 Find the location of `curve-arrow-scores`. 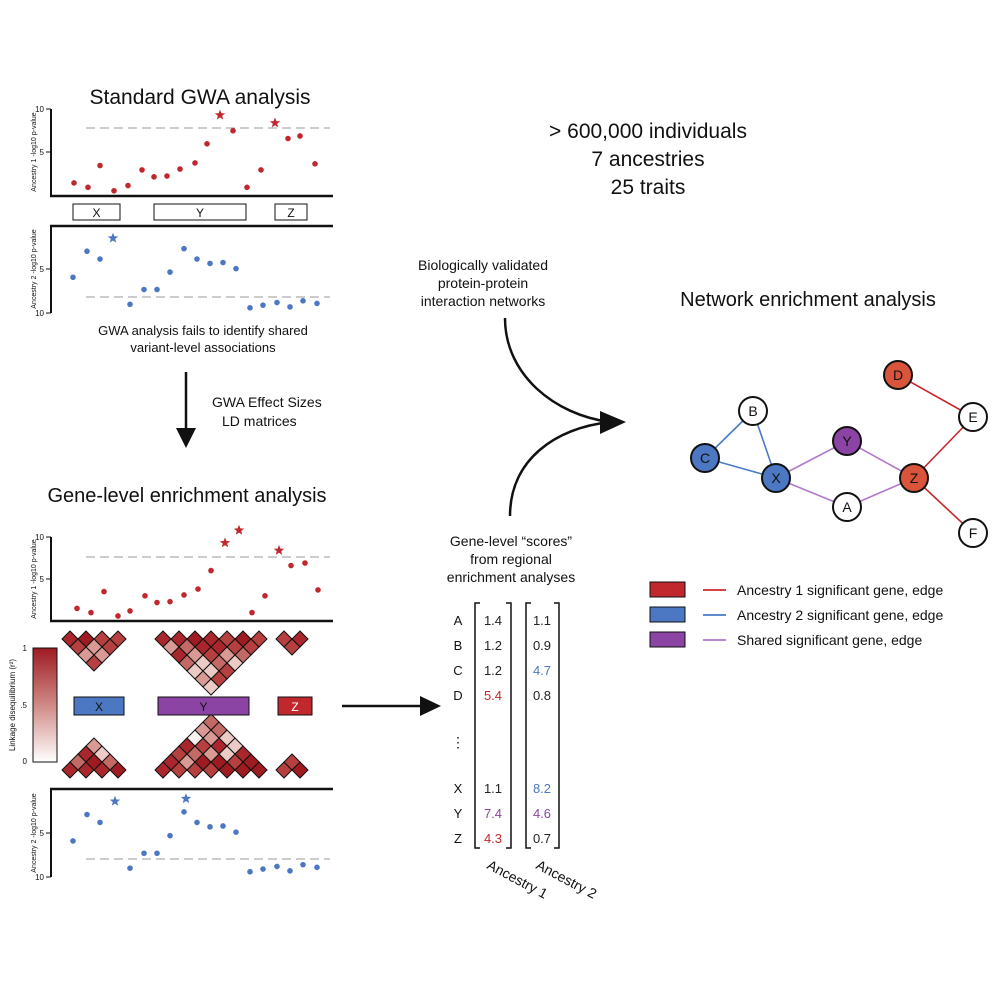

curve-arrow-scores is located at coordinates (559, 468).